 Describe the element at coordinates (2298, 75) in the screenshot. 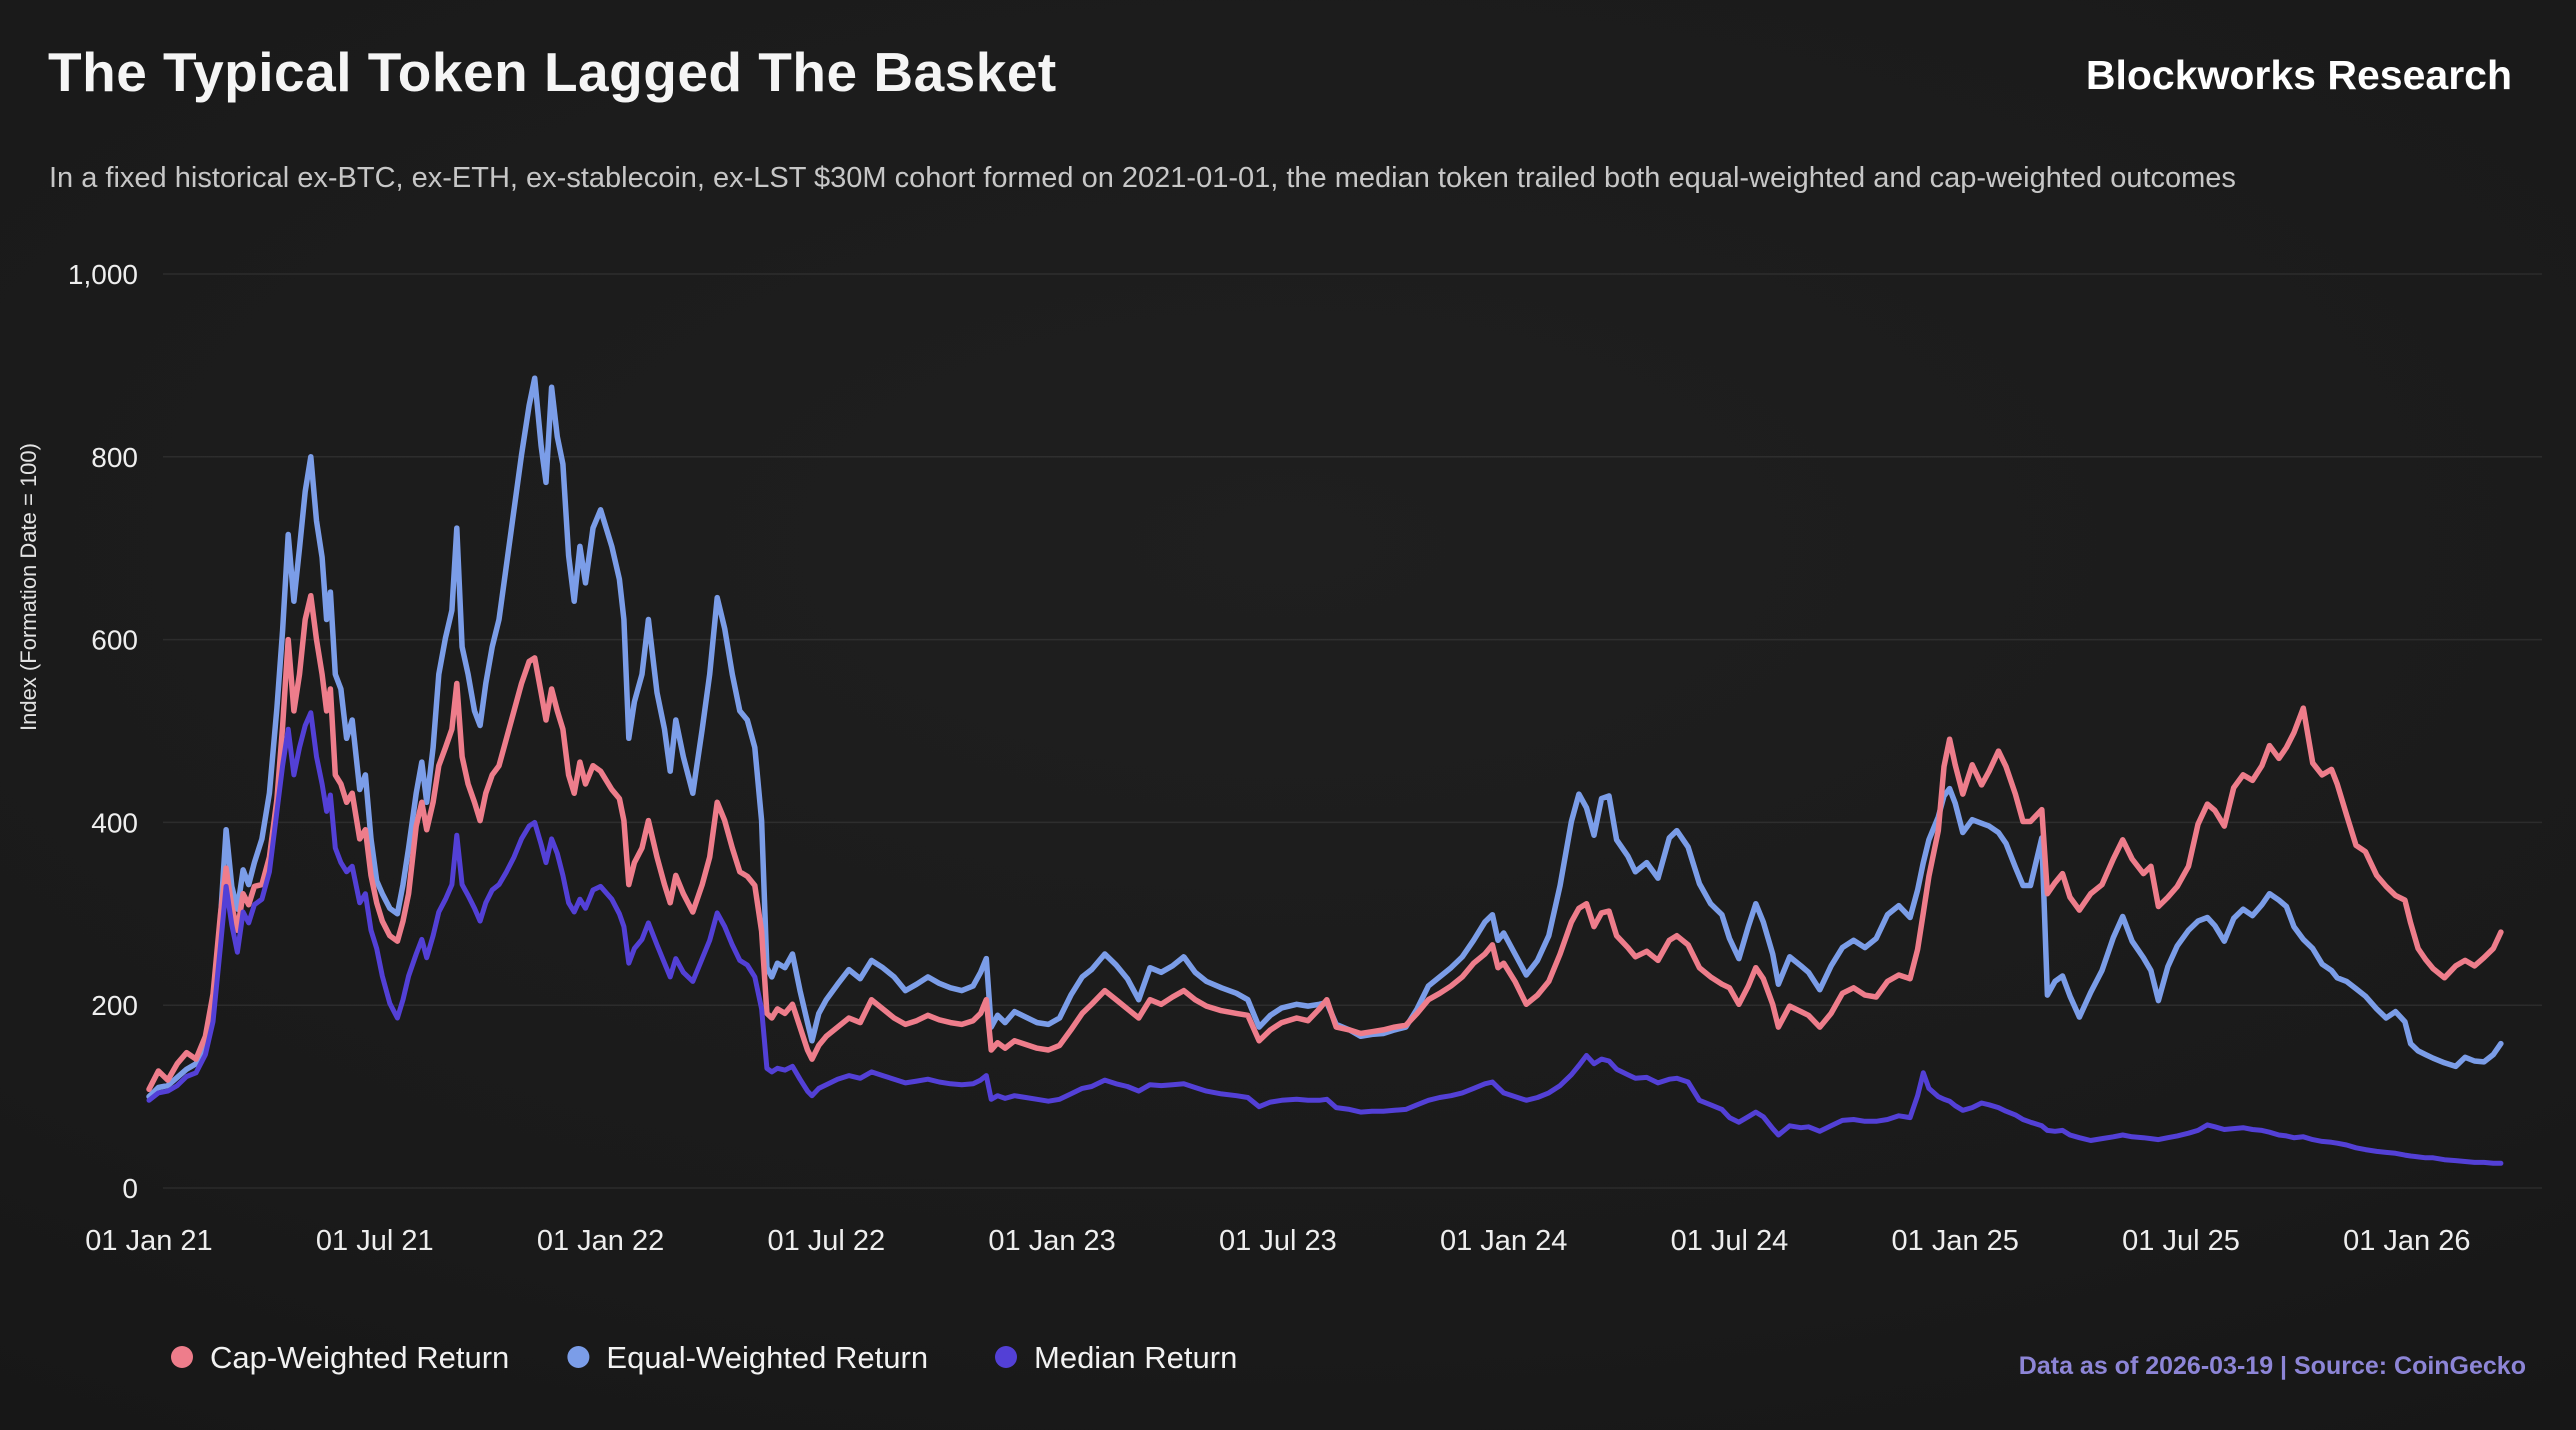

I see `brand-logo: Blockworks Research` at that location.